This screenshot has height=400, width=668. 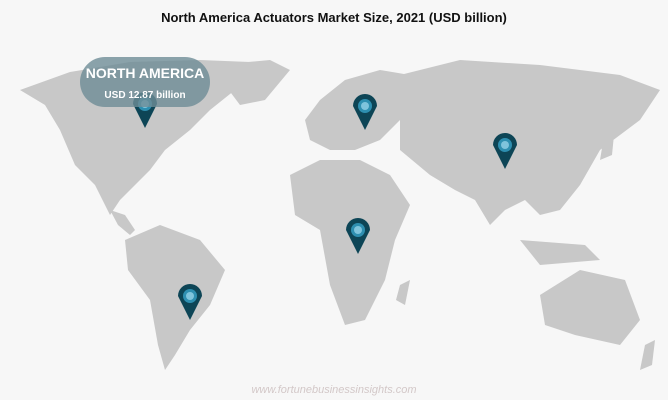 I want to click on tooltip-value: USD 12.87 billion, so click(x=145, y=95).